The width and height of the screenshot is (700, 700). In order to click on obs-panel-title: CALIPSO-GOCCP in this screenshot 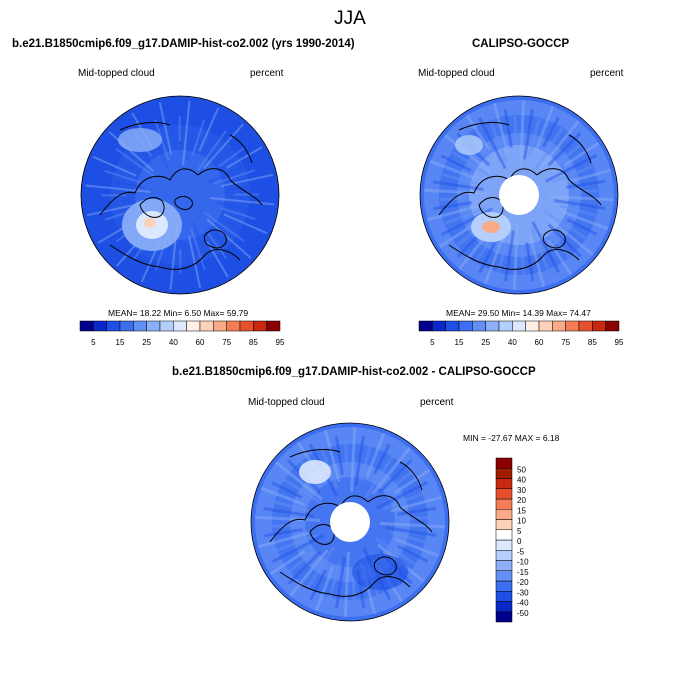, I will do `click(521, 44)`.